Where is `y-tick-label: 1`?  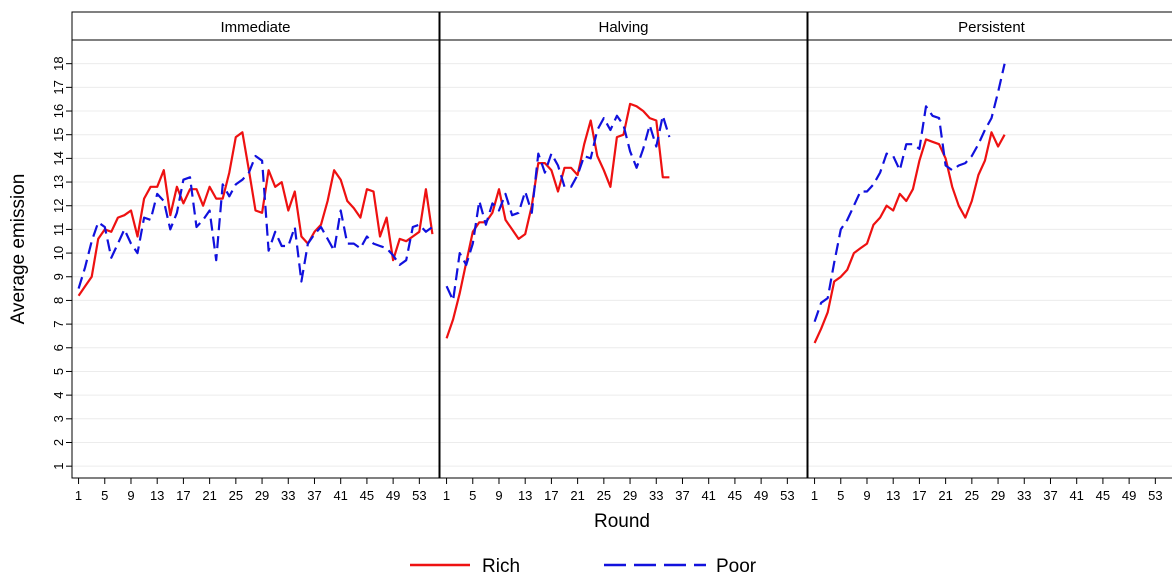
y-tick-label: 1 is located at coordinates (58, 466).